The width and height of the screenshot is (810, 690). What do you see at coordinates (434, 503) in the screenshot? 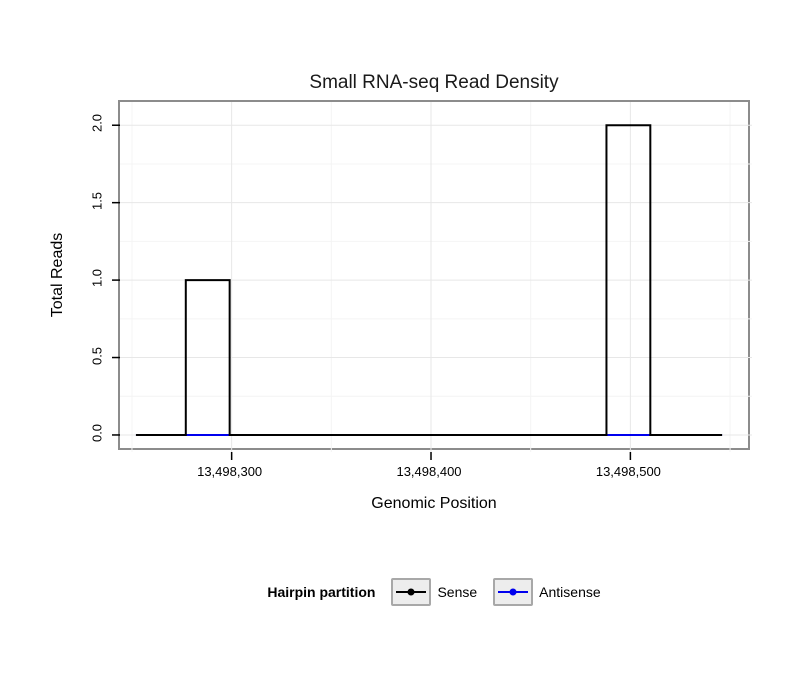
I see `x-axis-title: Genomic Position` at bounding box center [434, 503].